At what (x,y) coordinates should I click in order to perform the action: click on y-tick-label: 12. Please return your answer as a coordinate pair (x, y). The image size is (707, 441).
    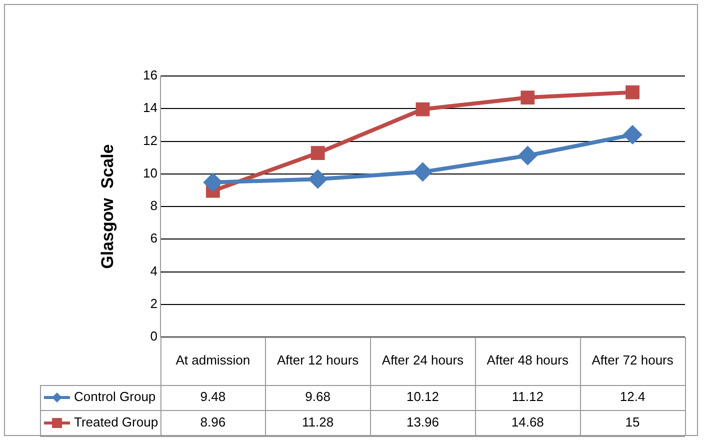
    Looking at the image, I should click on (150, 140).